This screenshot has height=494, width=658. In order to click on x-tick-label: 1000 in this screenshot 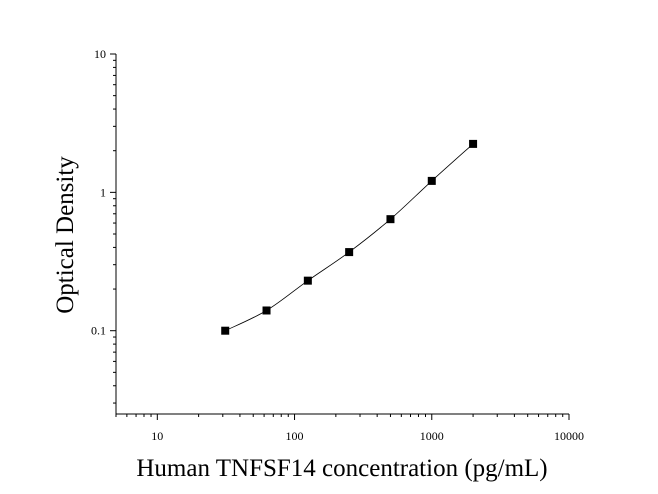, I will do `click(432, 436)`.